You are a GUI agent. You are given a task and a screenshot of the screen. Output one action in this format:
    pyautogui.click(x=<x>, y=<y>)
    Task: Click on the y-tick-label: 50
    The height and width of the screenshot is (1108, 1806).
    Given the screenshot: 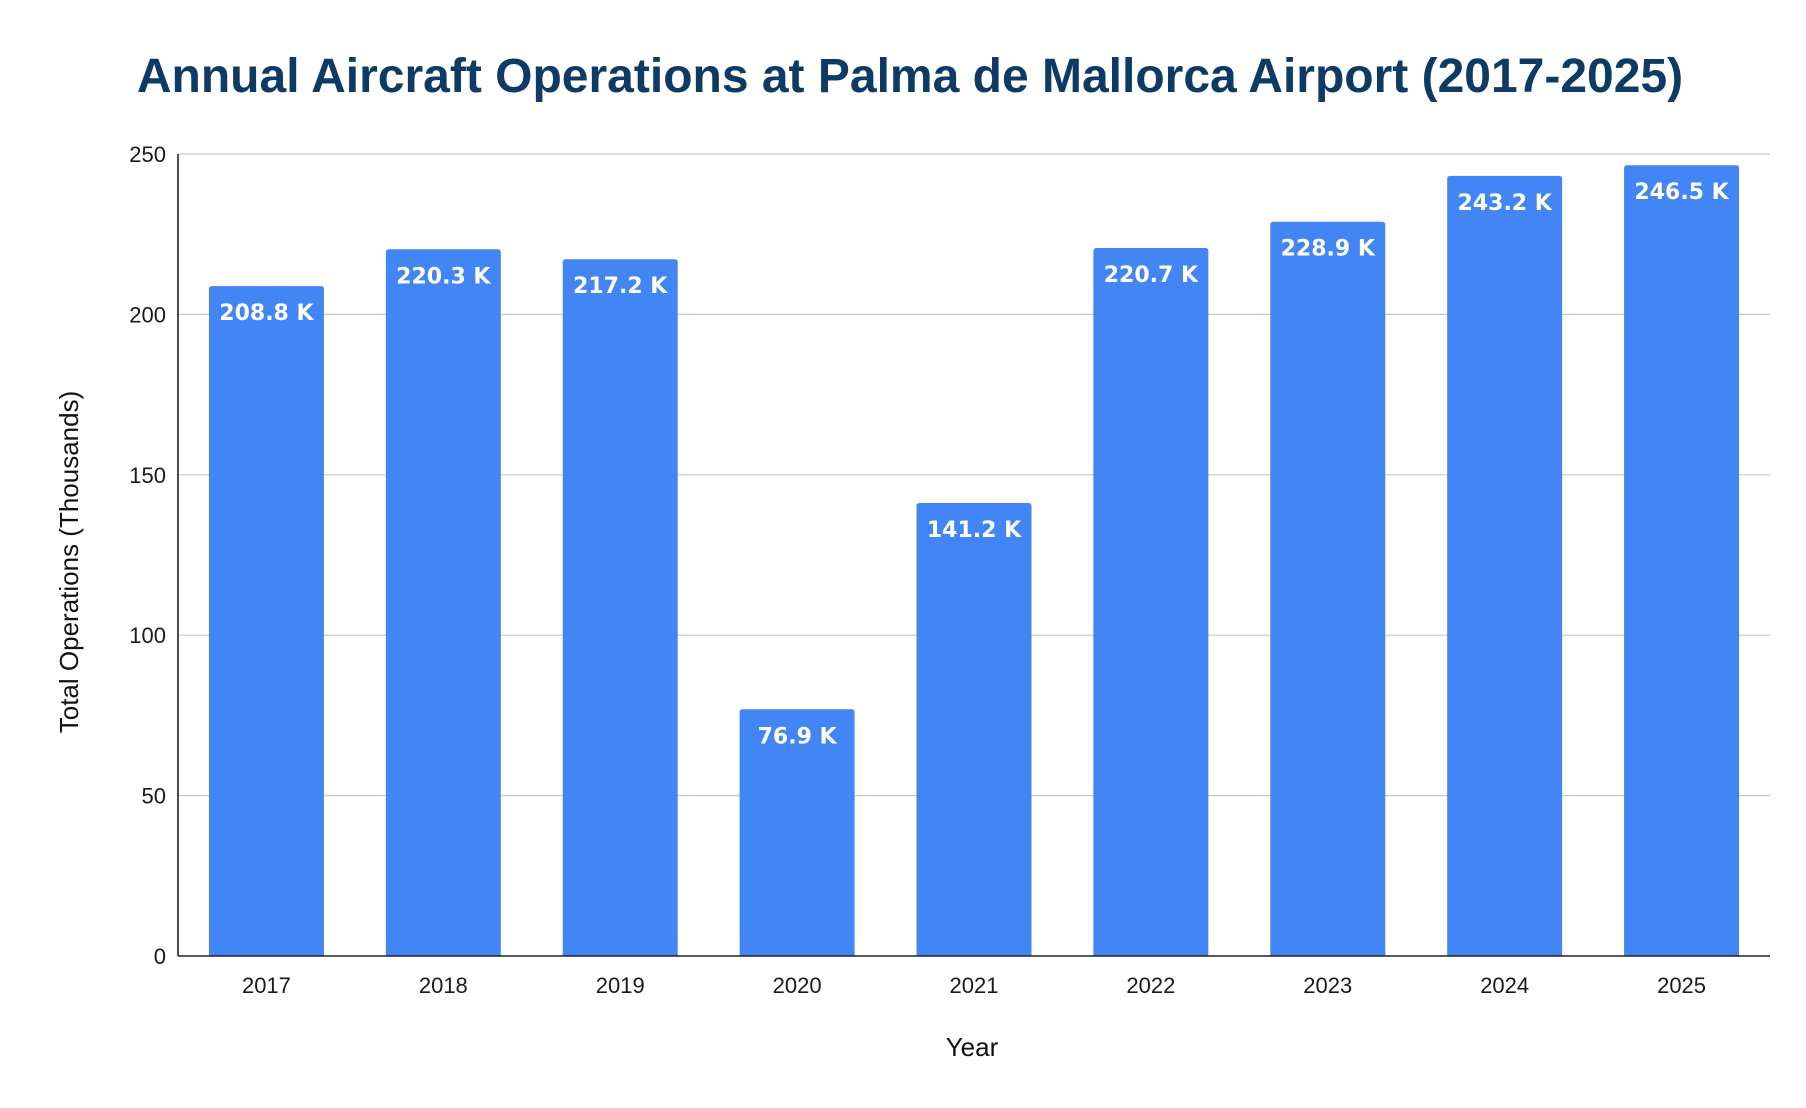 What is the action you would take?
    pyautogui.click(x=154, y=796)
    